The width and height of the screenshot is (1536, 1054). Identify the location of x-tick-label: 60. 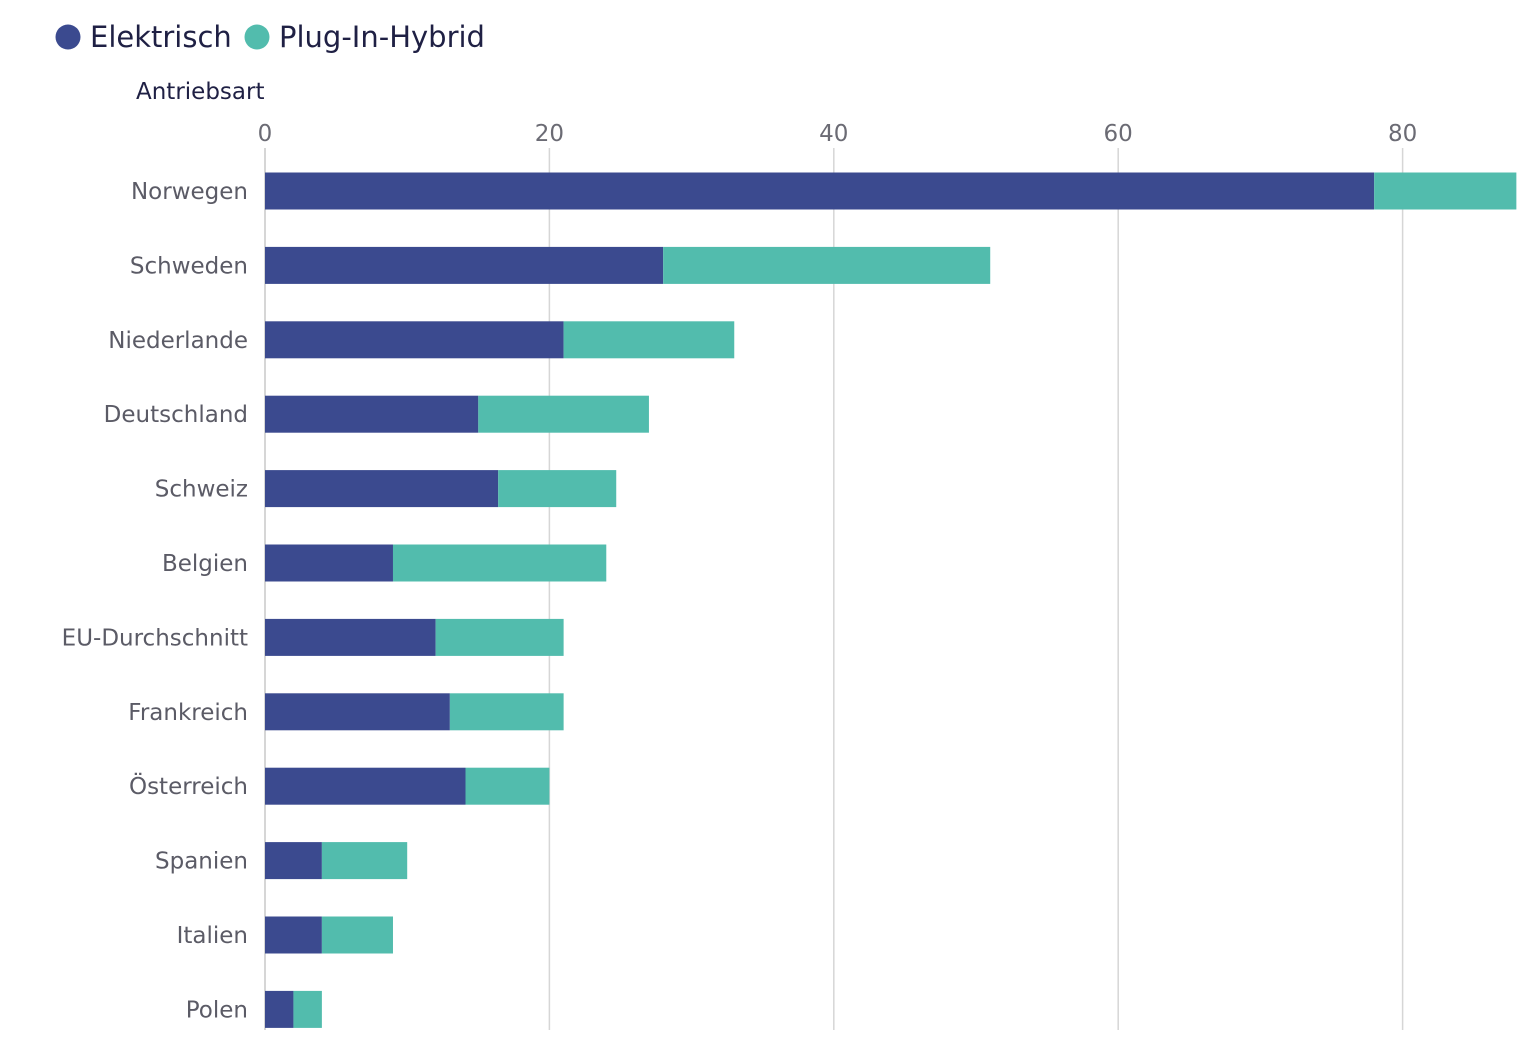
(1118, 134).